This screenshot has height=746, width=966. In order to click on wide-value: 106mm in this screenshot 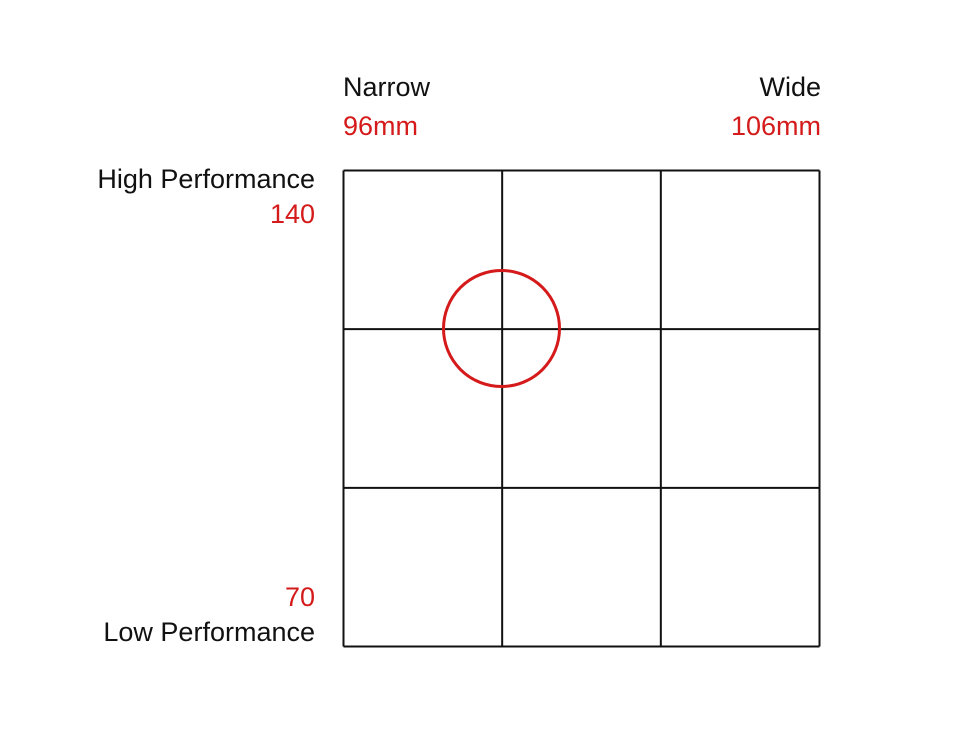, I will do `click(775, 126)`.